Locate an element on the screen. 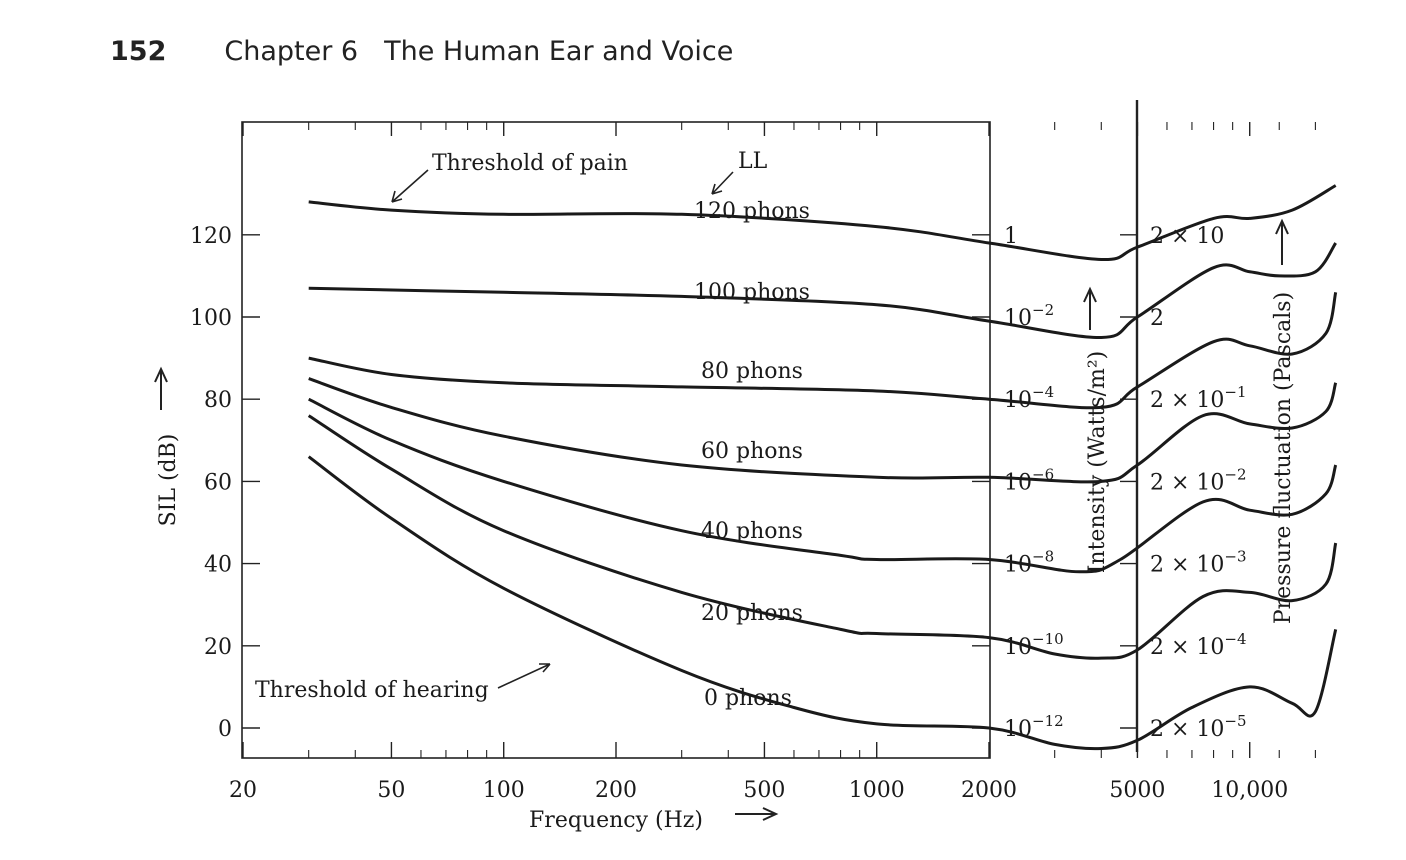 Image resolution: width=1406 pixels, height=860 pixels. x-tick-label: 100 is located at coordinates (504, 790).